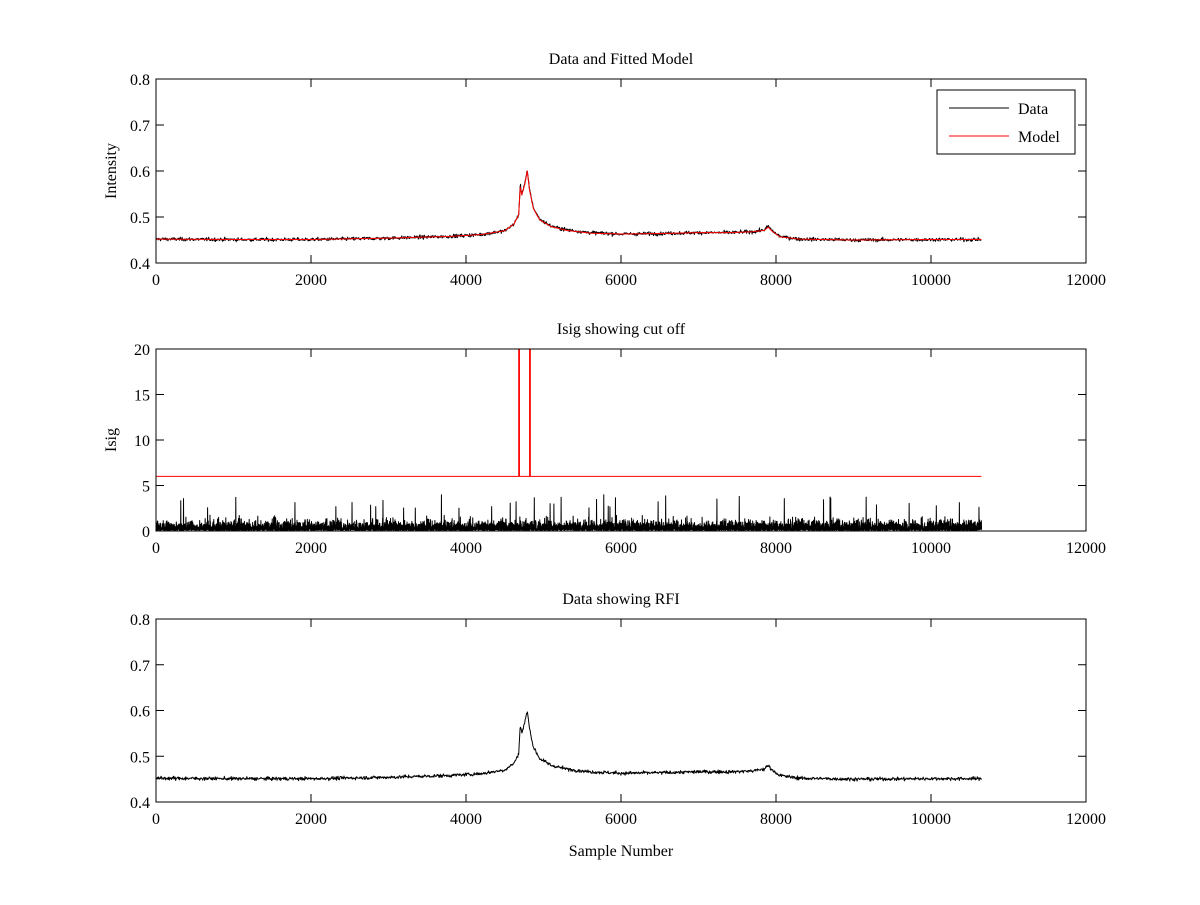 The width and height of the screenshot is (1200, 905). Describe the element at coordinates (142, 350) in the screenshot. I see `y-tick-label: 20` at that location.